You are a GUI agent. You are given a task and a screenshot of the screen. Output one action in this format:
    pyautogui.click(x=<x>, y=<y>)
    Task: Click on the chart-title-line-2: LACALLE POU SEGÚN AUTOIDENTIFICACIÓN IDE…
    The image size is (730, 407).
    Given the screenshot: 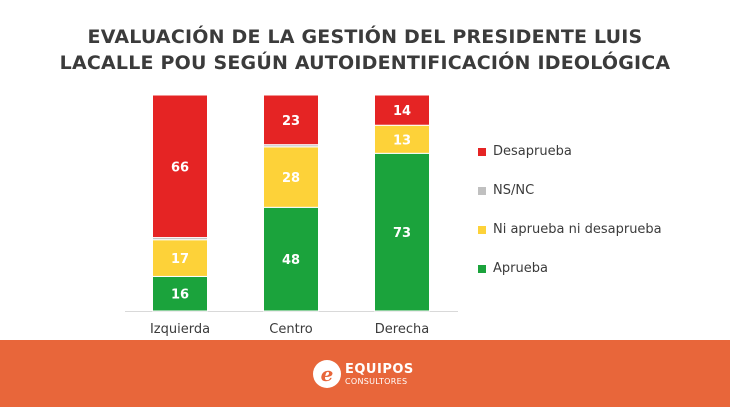 What is the action you would take?
    pyautogui.click(x=365, y=63)
    